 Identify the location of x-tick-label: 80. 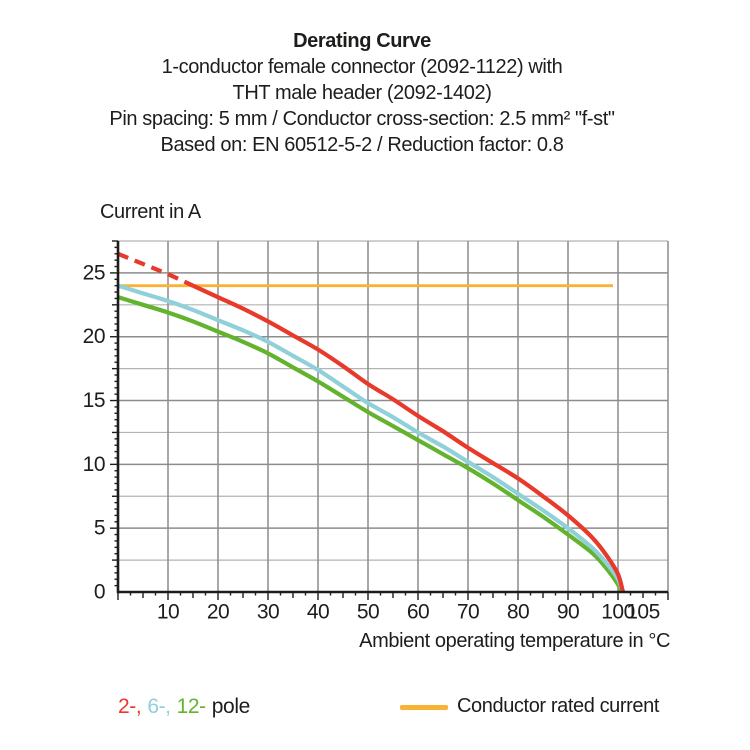
(518, 611).